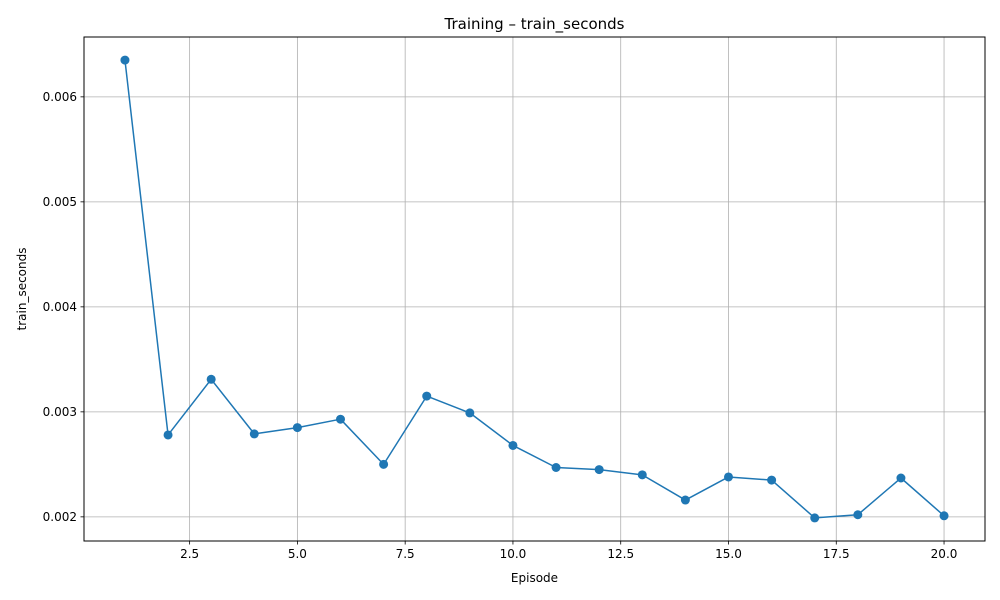 The width and height of the screenshot is (1000, 600). I want to click on x-tick-label: 17.5, so click(836, 554).